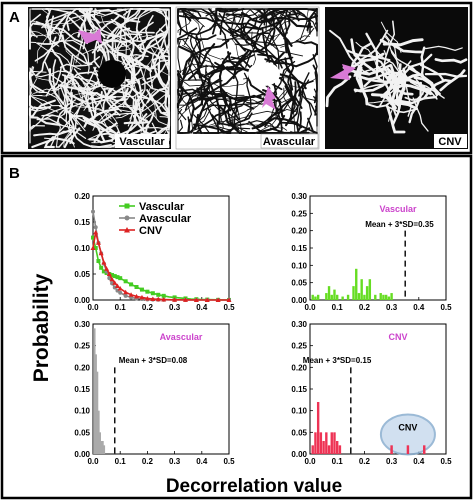 The width and height of the screenshot is (474, 501). I want to click on legend-marker, so click(127, 218).